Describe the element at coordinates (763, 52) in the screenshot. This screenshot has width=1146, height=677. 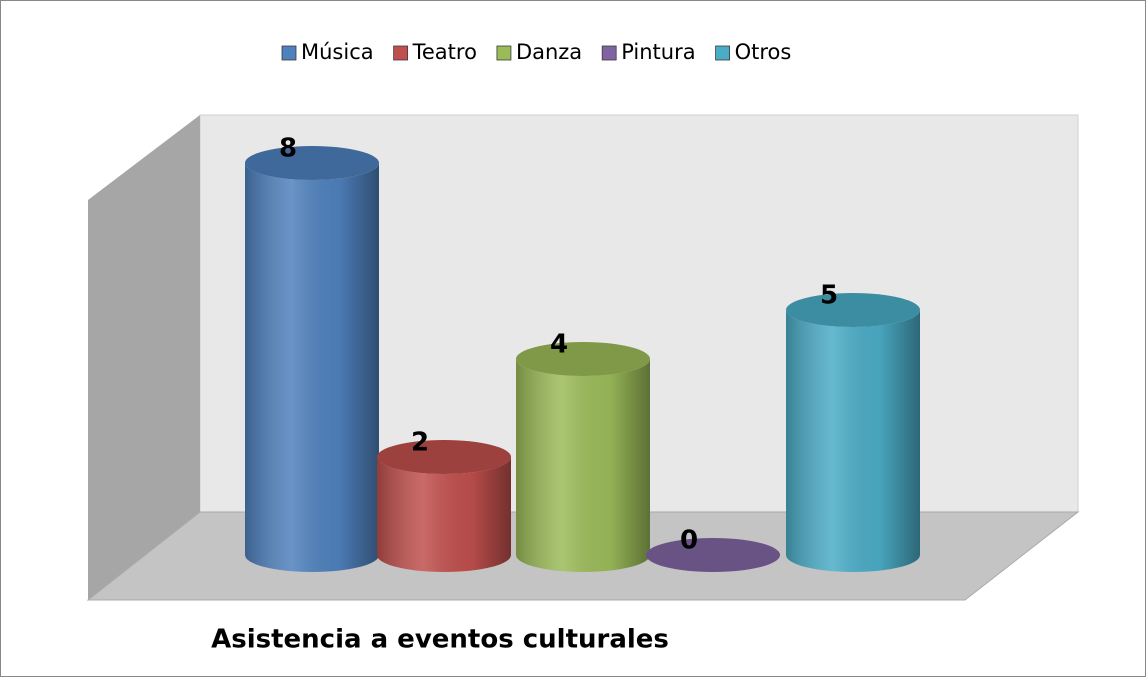
I see `legend-label: Otros` at that location.